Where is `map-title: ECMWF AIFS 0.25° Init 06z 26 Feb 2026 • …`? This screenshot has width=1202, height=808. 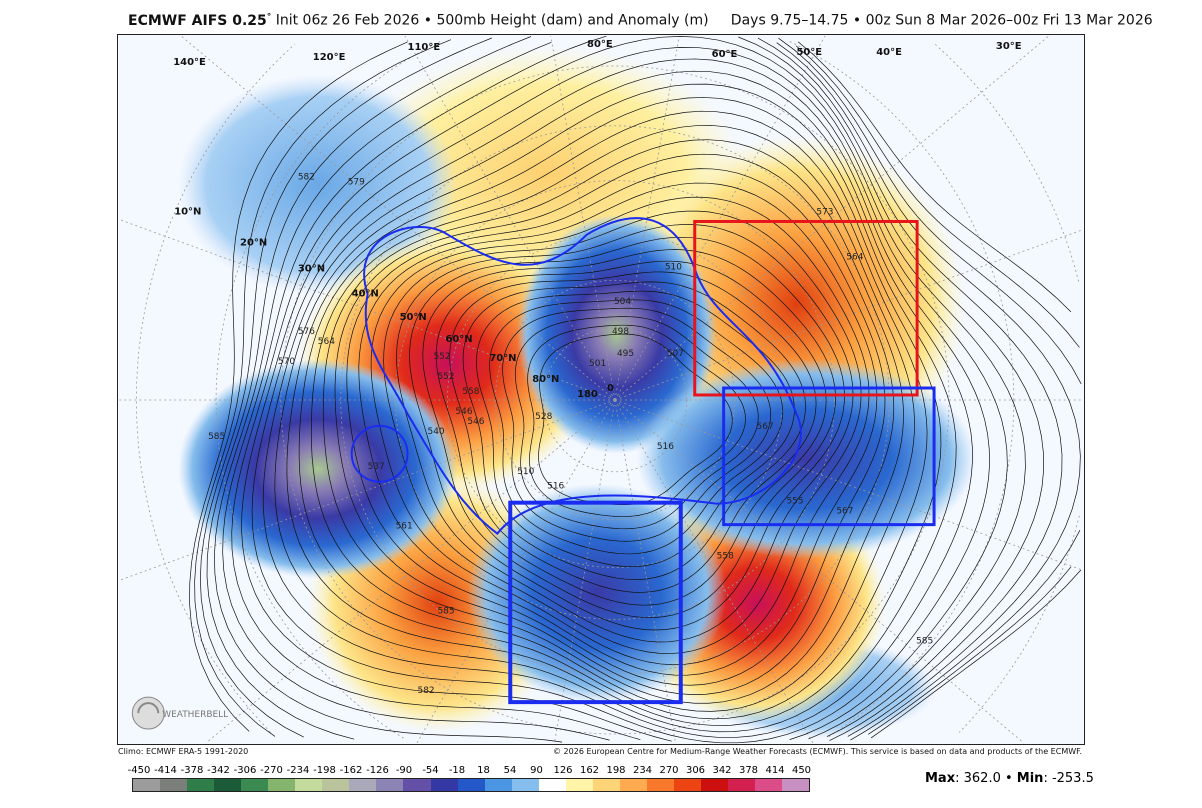 map-title: ECMWF AIFS 0.25° Init 06z 26 Feb 2026 • … is located at coordinates (640, 20).